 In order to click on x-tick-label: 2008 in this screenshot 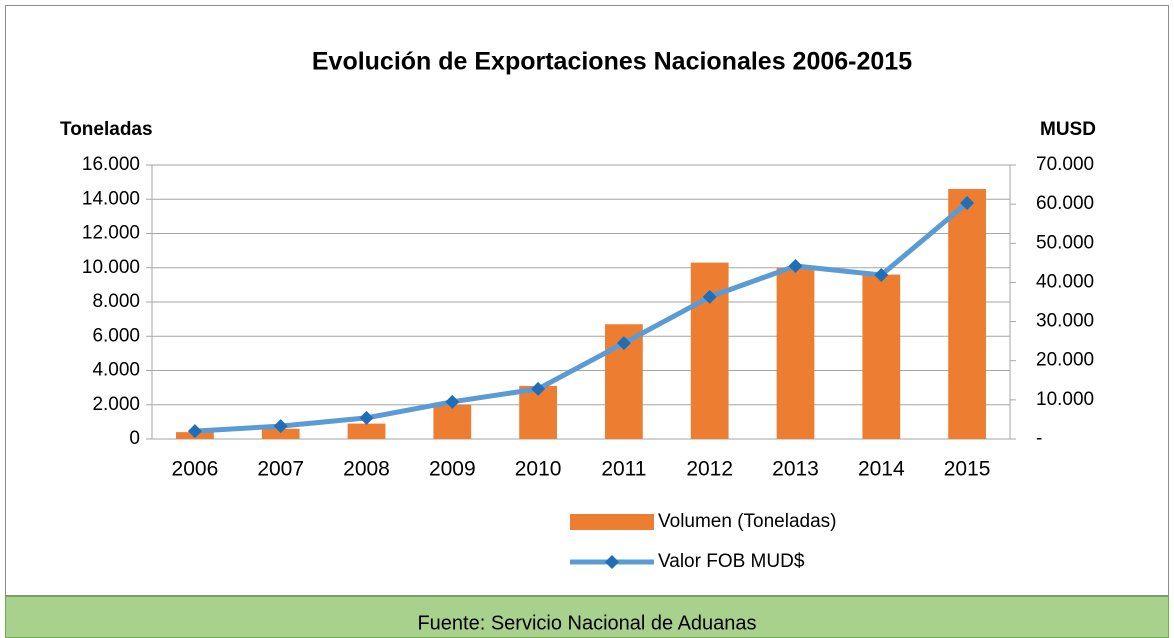, I will do `click(366, 469)`.